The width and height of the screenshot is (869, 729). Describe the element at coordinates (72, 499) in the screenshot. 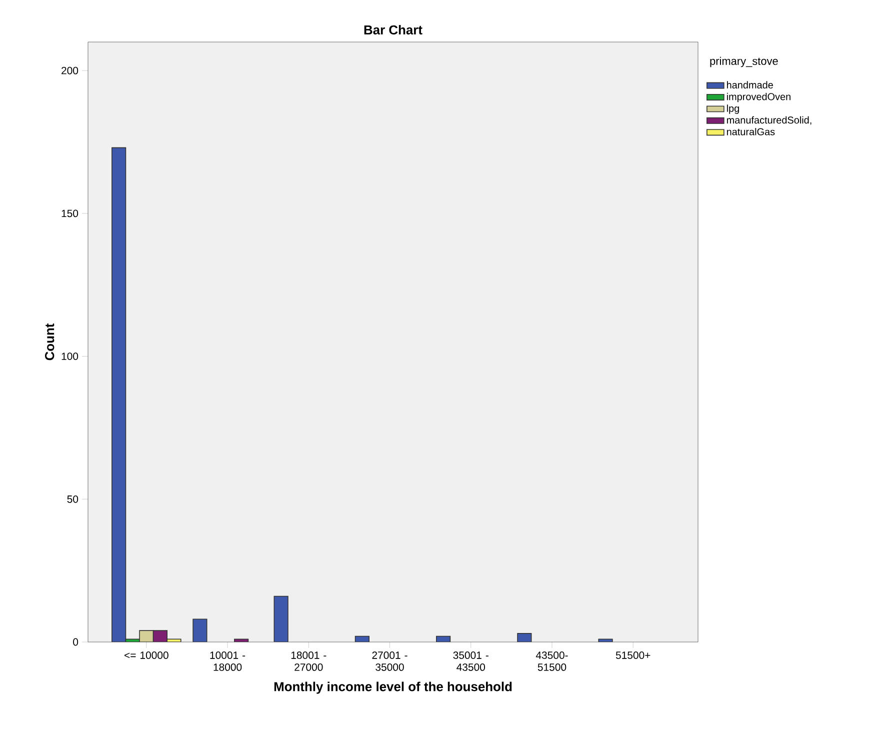

I see `y-tick-label: 50` at that location.